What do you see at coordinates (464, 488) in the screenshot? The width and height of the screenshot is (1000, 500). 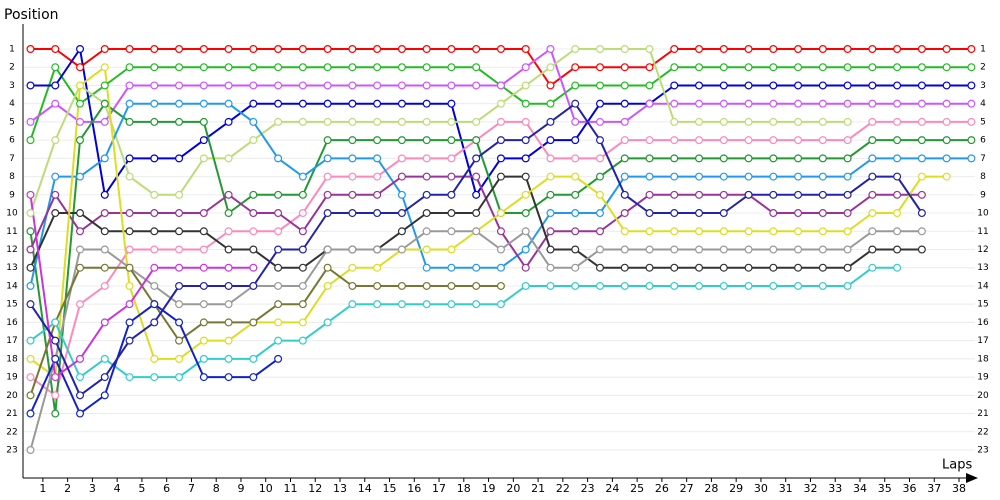 I see `x-tick-label: 18` at bounding box center [464, 488].